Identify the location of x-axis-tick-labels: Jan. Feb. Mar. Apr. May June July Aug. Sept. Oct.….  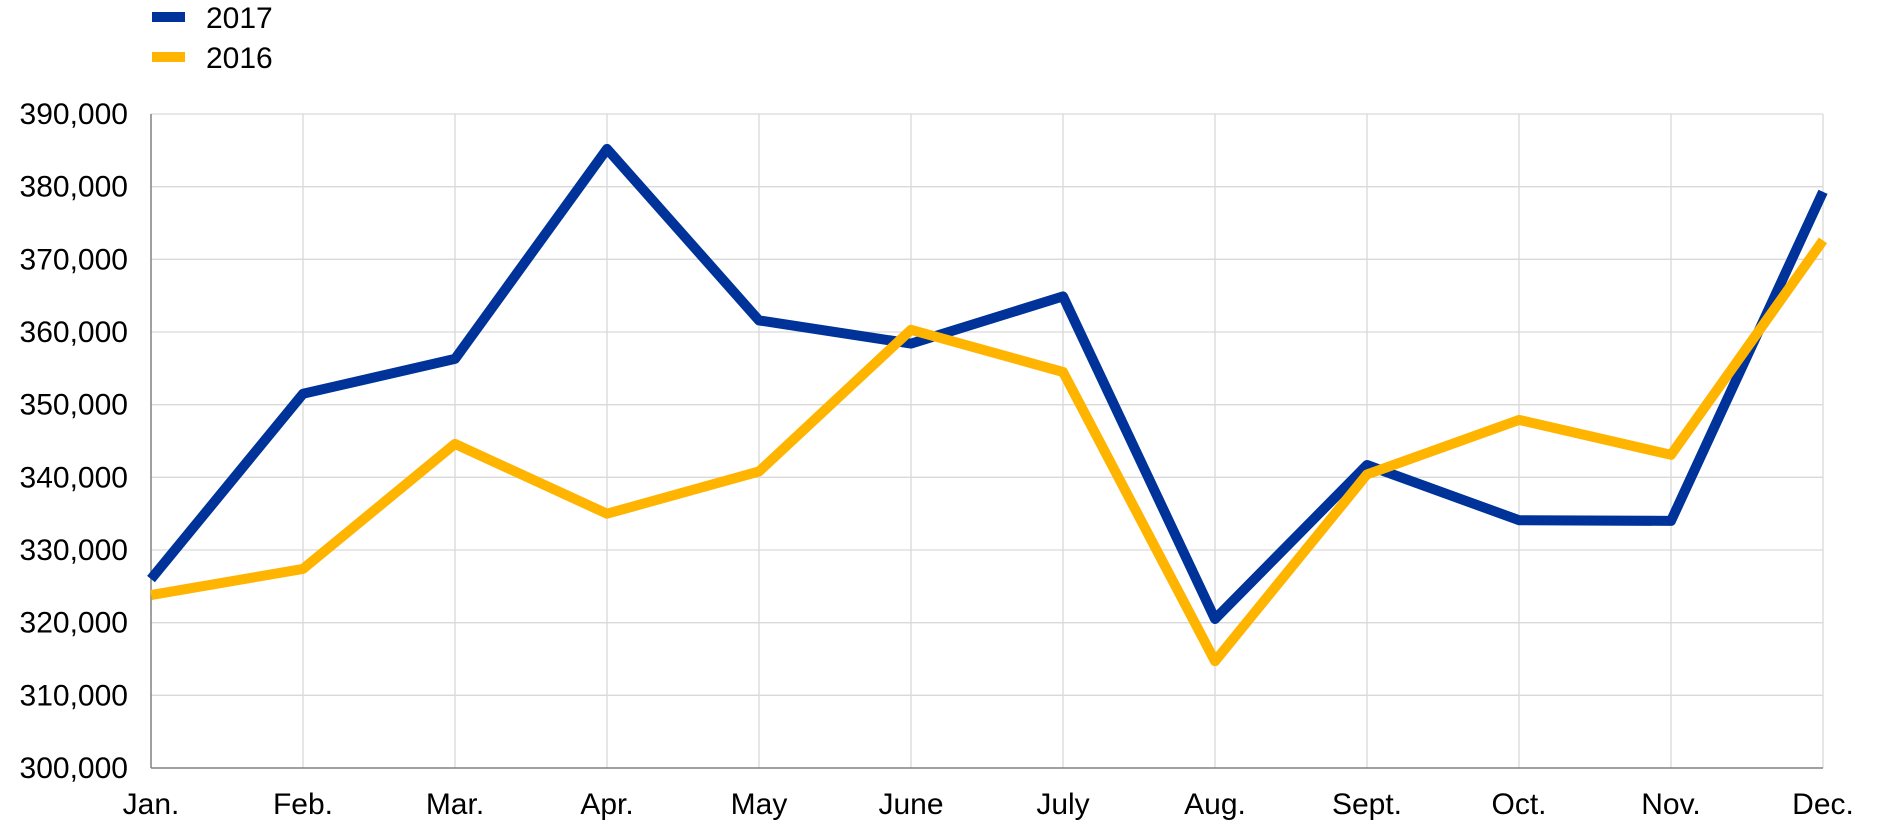
(988, 804).